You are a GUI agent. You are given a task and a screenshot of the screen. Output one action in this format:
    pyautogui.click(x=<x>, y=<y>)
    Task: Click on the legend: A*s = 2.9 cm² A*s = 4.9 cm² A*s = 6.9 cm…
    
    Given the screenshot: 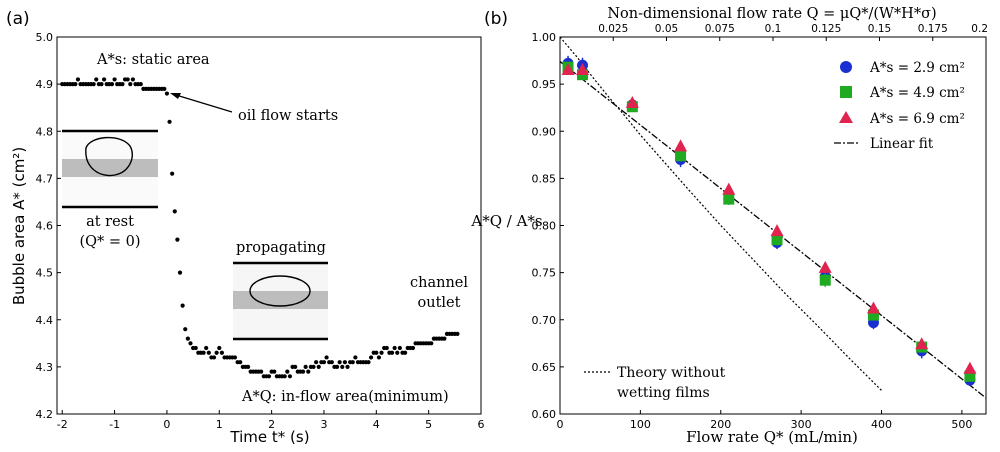 What is the action you would take?
    pyautogui.click(x=899, y=106)
    